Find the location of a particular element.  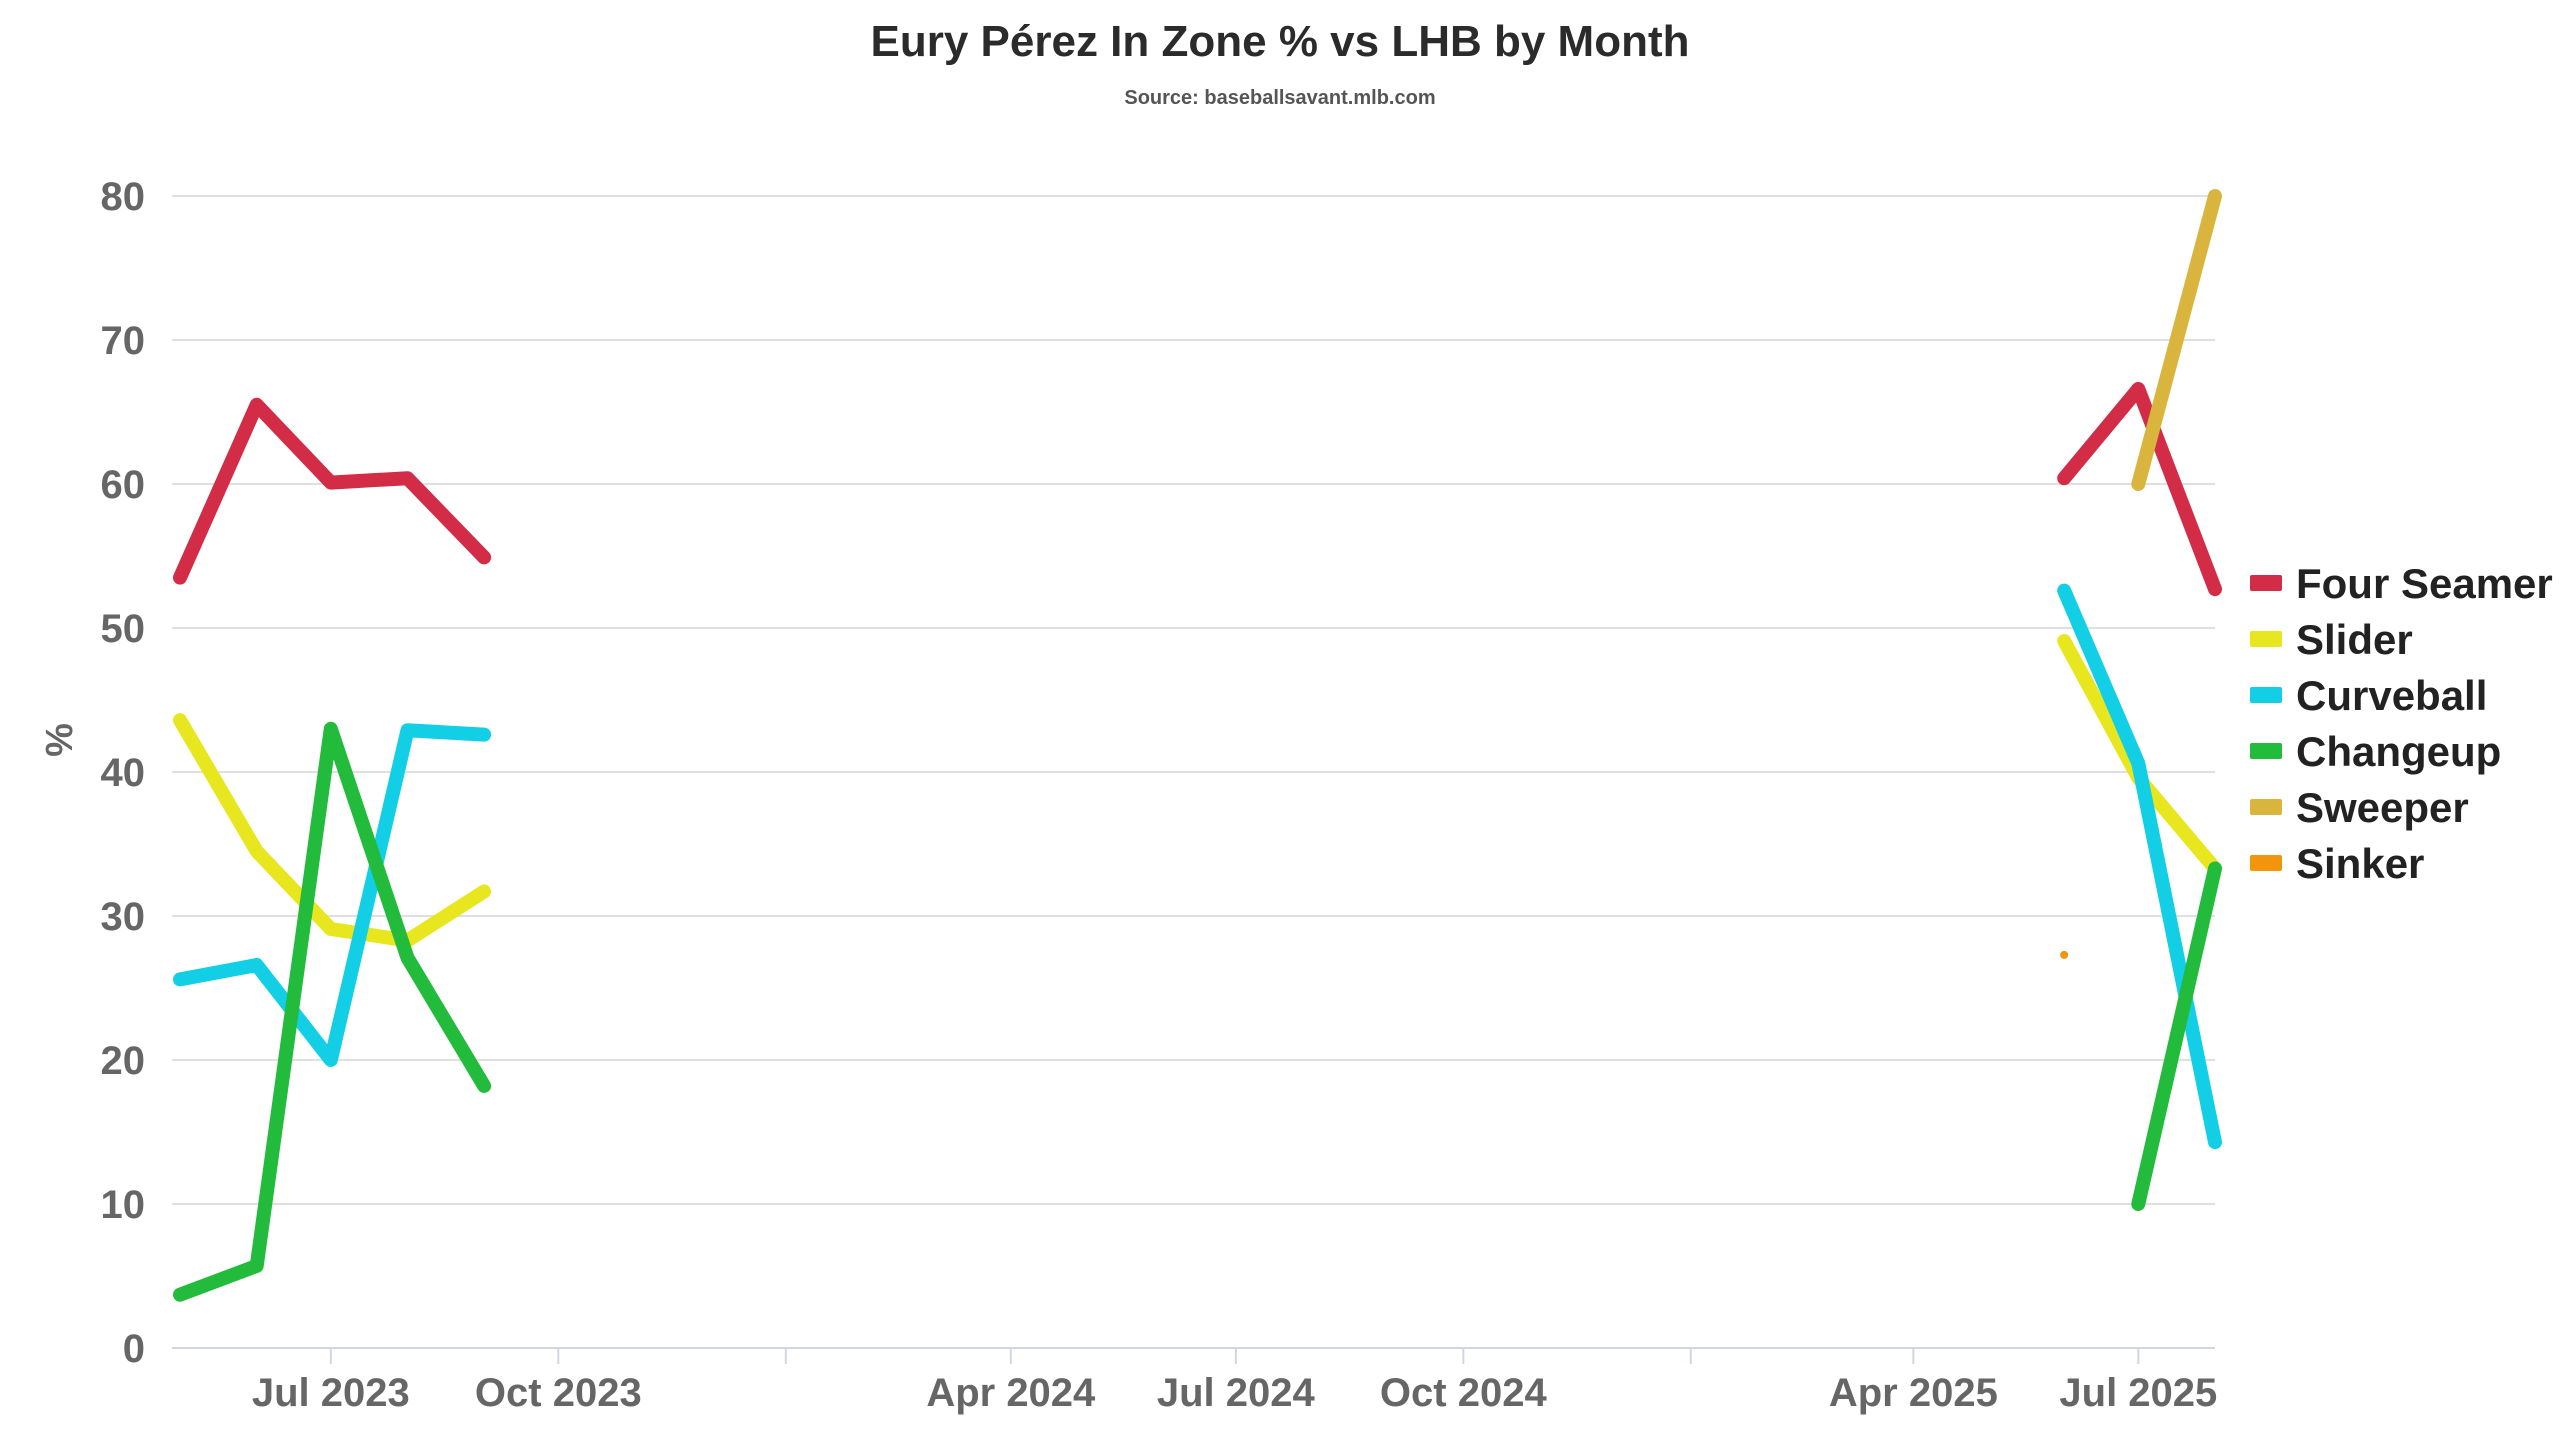

data-point is located at coordinates (2064, 954).